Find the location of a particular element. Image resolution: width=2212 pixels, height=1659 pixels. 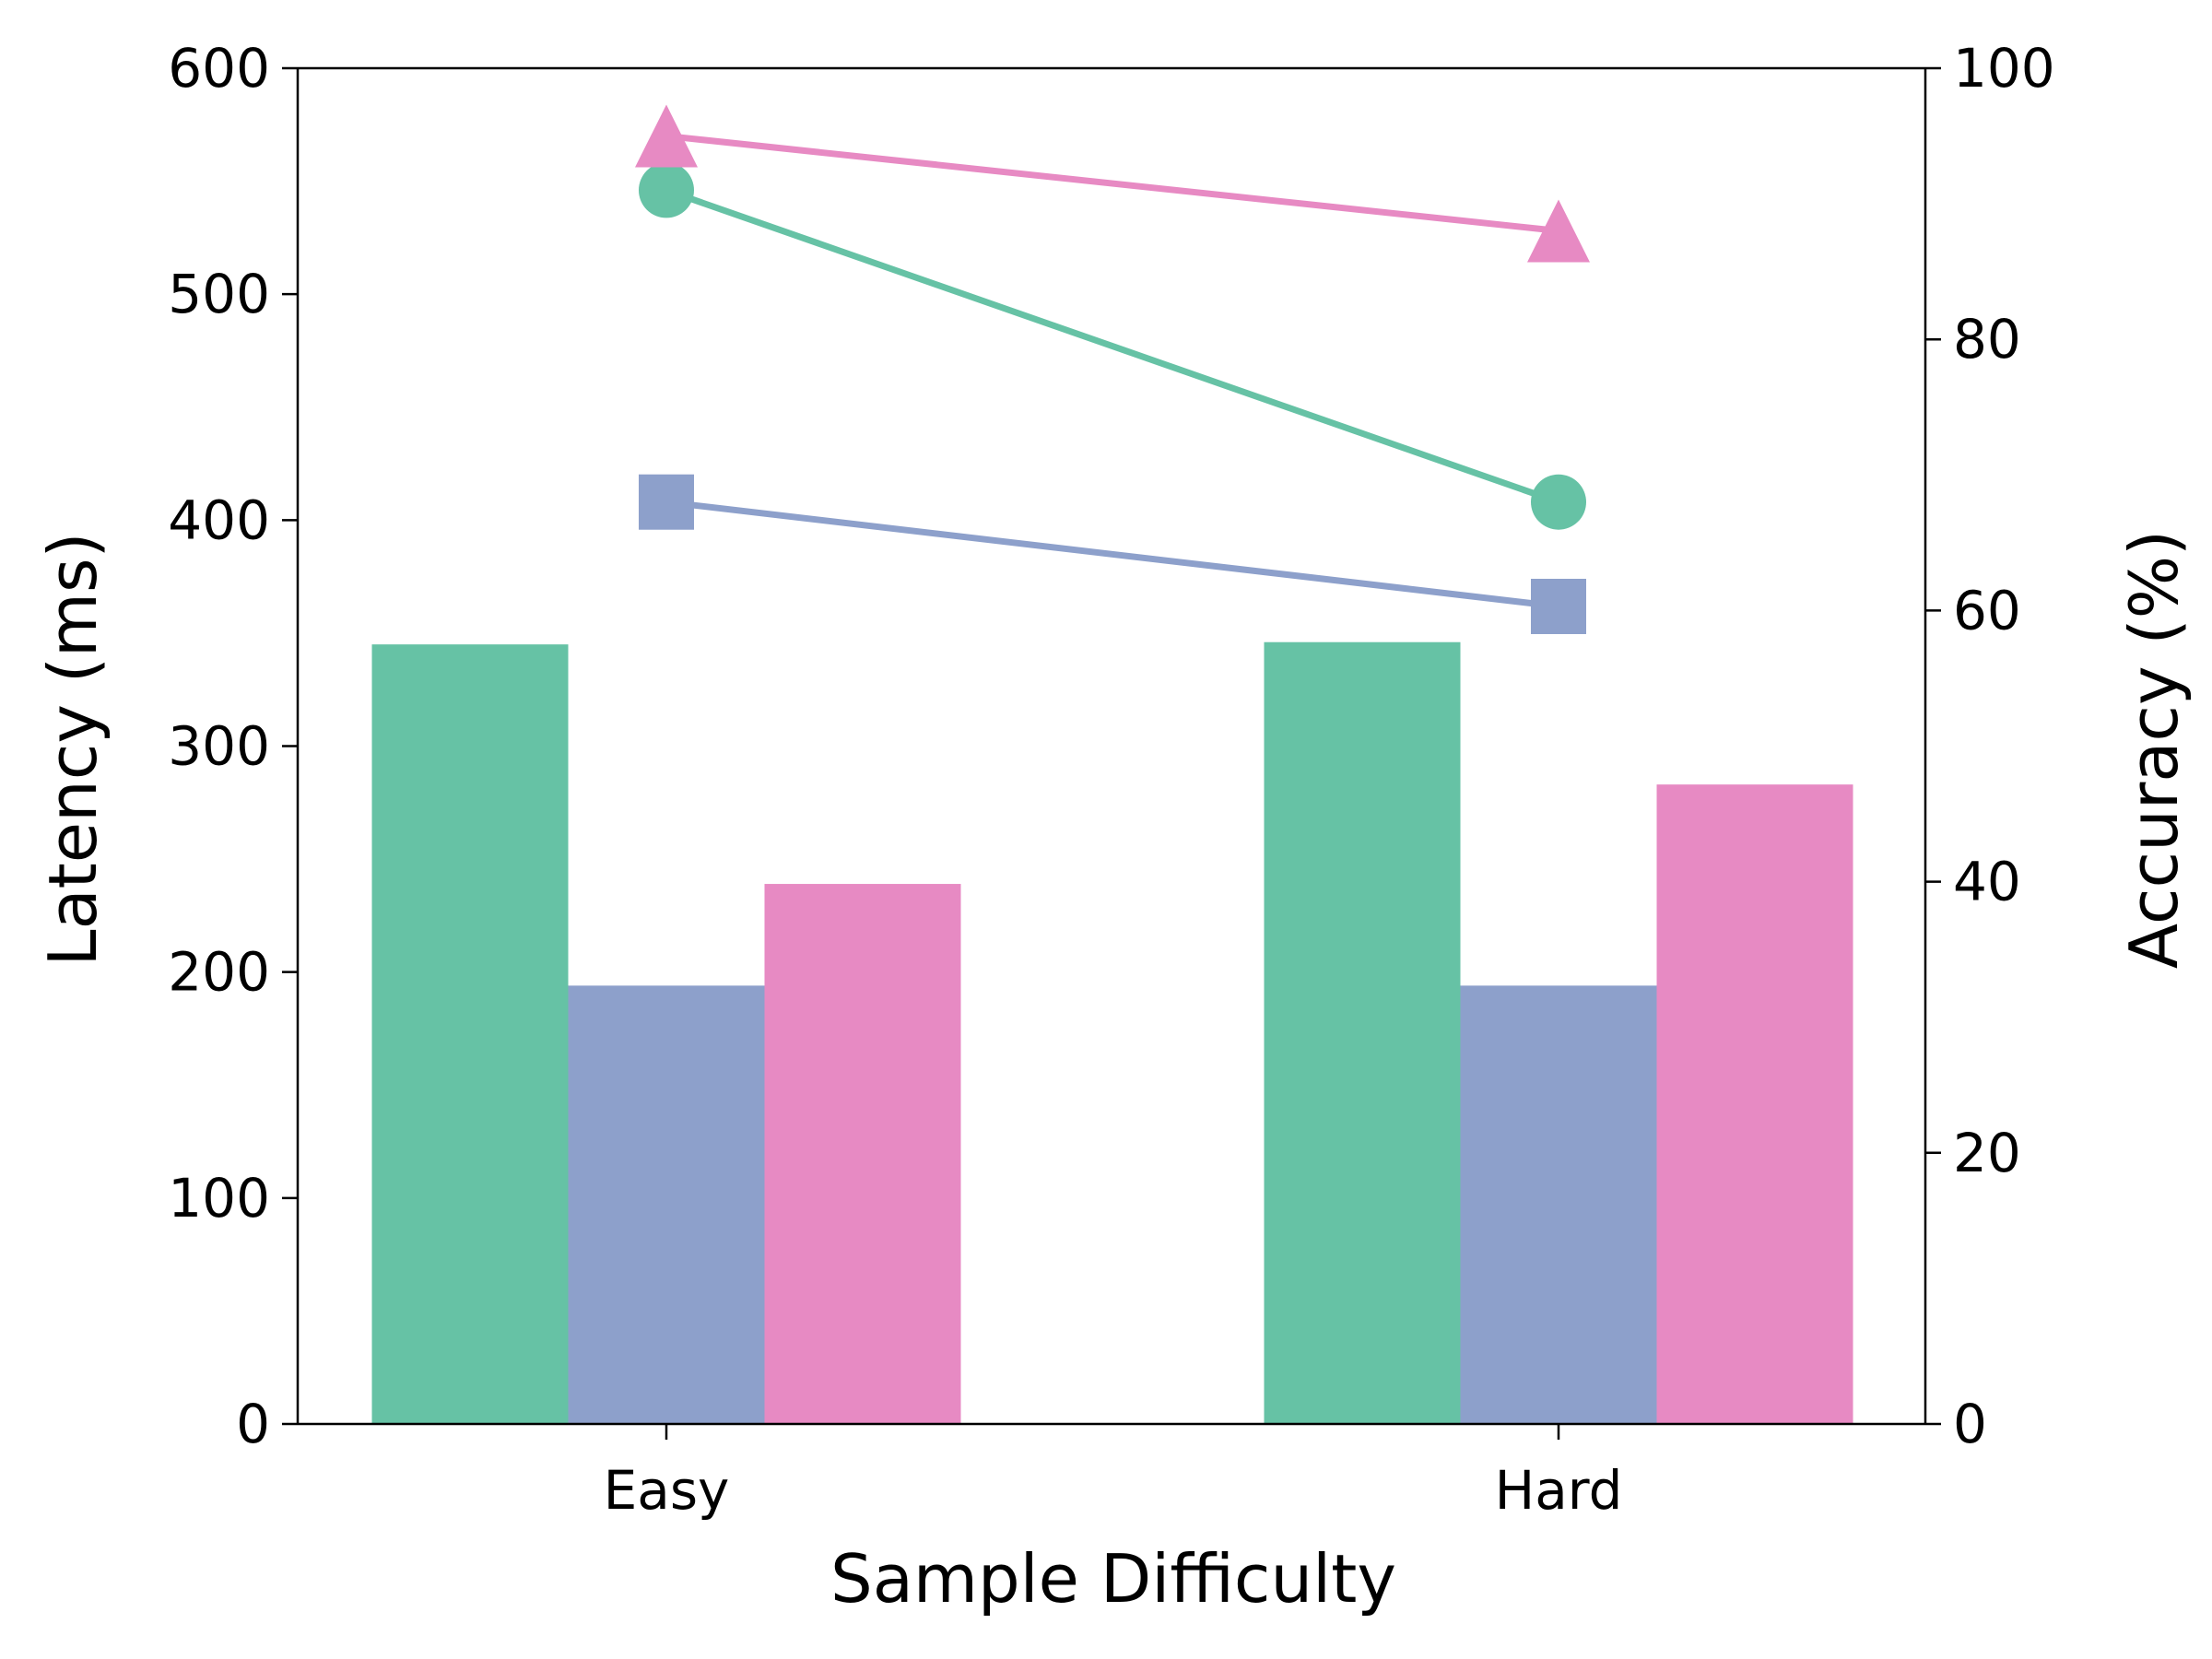

y-tick-label: 400 is located at coordinates (219, 519).